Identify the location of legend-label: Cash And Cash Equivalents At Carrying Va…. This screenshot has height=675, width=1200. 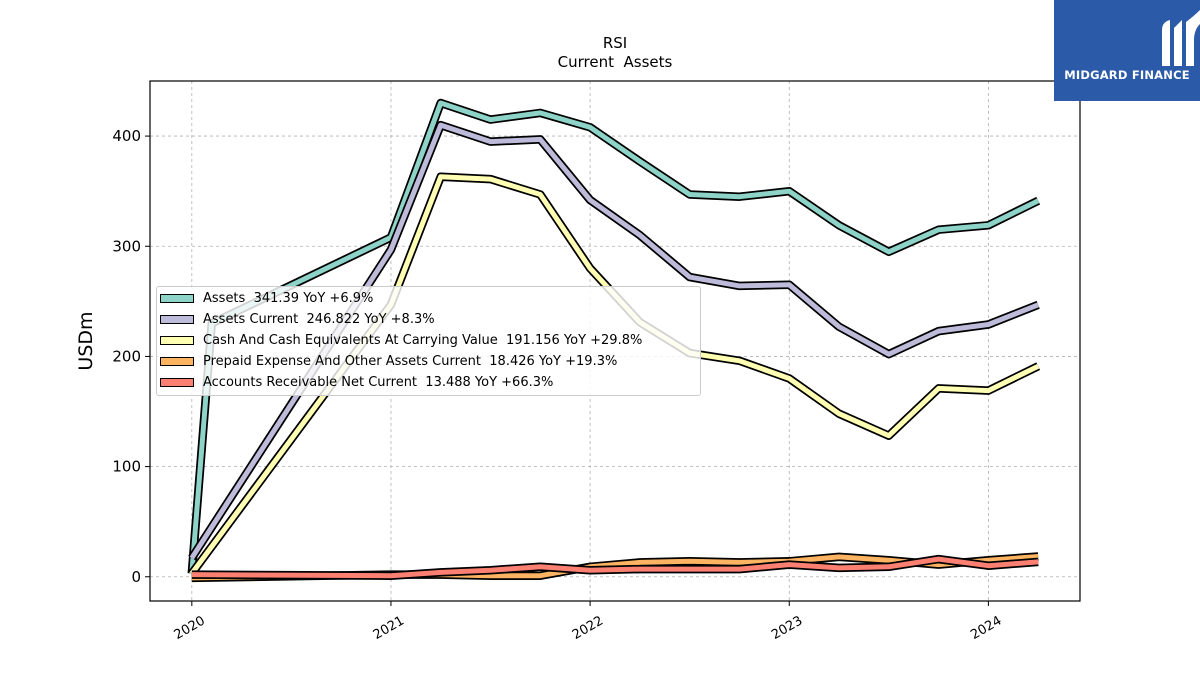
(423, 340).